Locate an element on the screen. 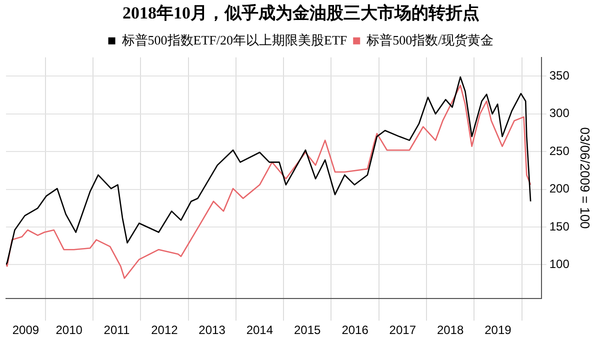 Image resolution: width=600 pixels, height=345 pixels. x-tick-label: 2010 is located at coordinates (69, 330).